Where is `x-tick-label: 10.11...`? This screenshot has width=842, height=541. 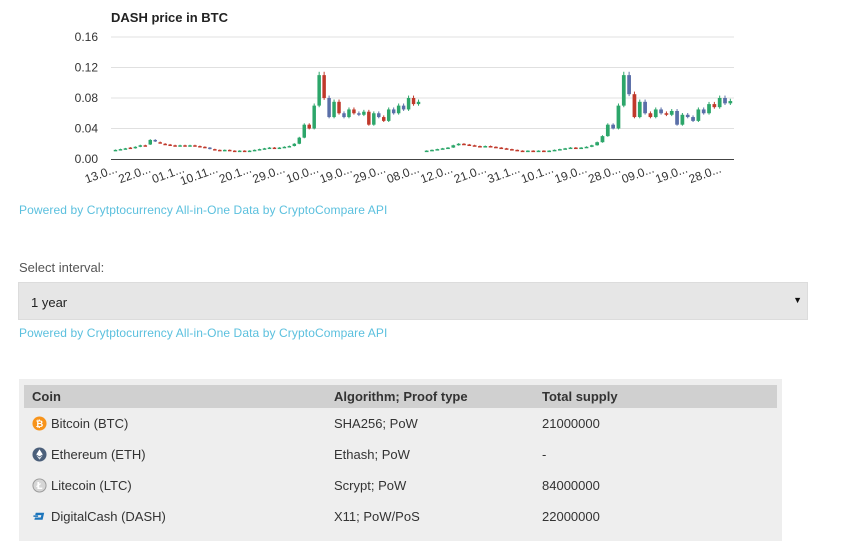
x-tick-label: 10.11... is located at coordinates (199, 175).